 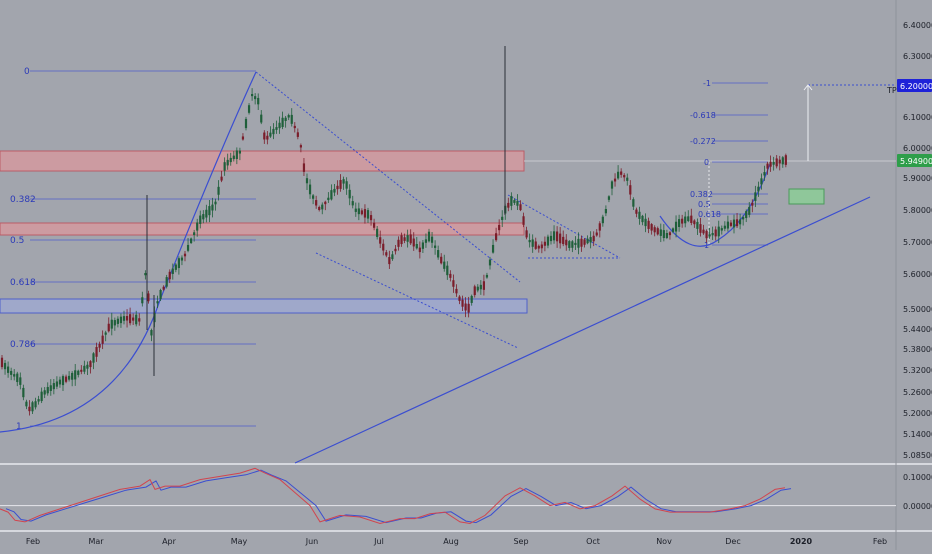 What do you see at coordinates (707, 83) in the screenshot?
I see `fib-ext-label: -1` at bounding box center [707, 83].